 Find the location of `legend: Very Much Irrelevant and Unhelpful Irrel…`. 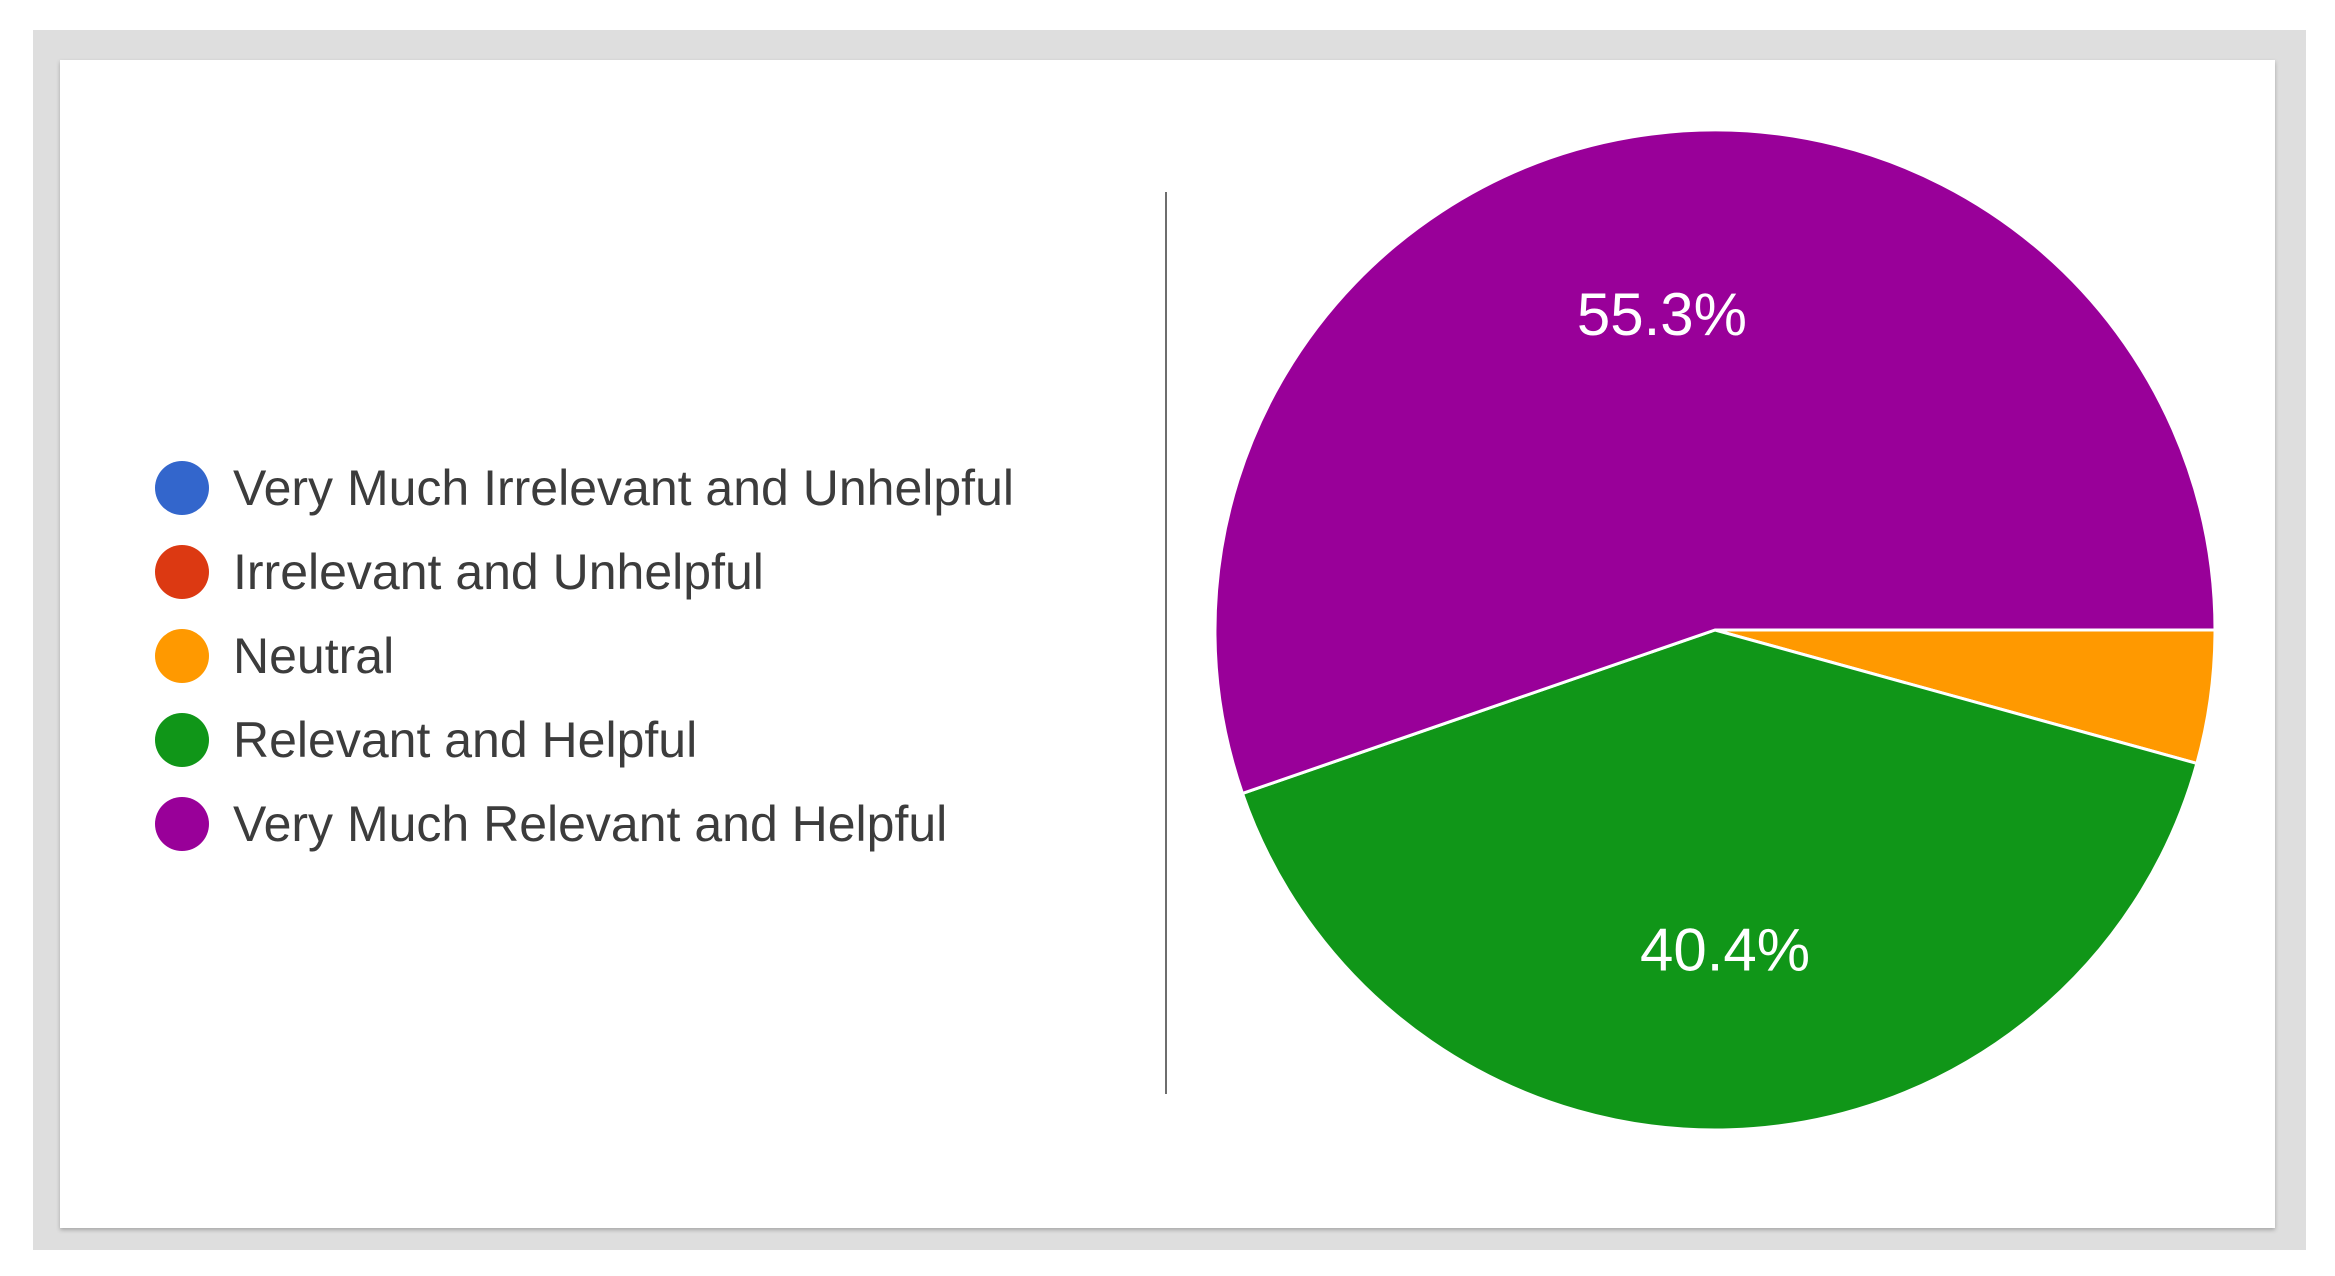

legend: Very Much Irrelevant and Unhelpful Irrel… is located at coordinates (635, 656).